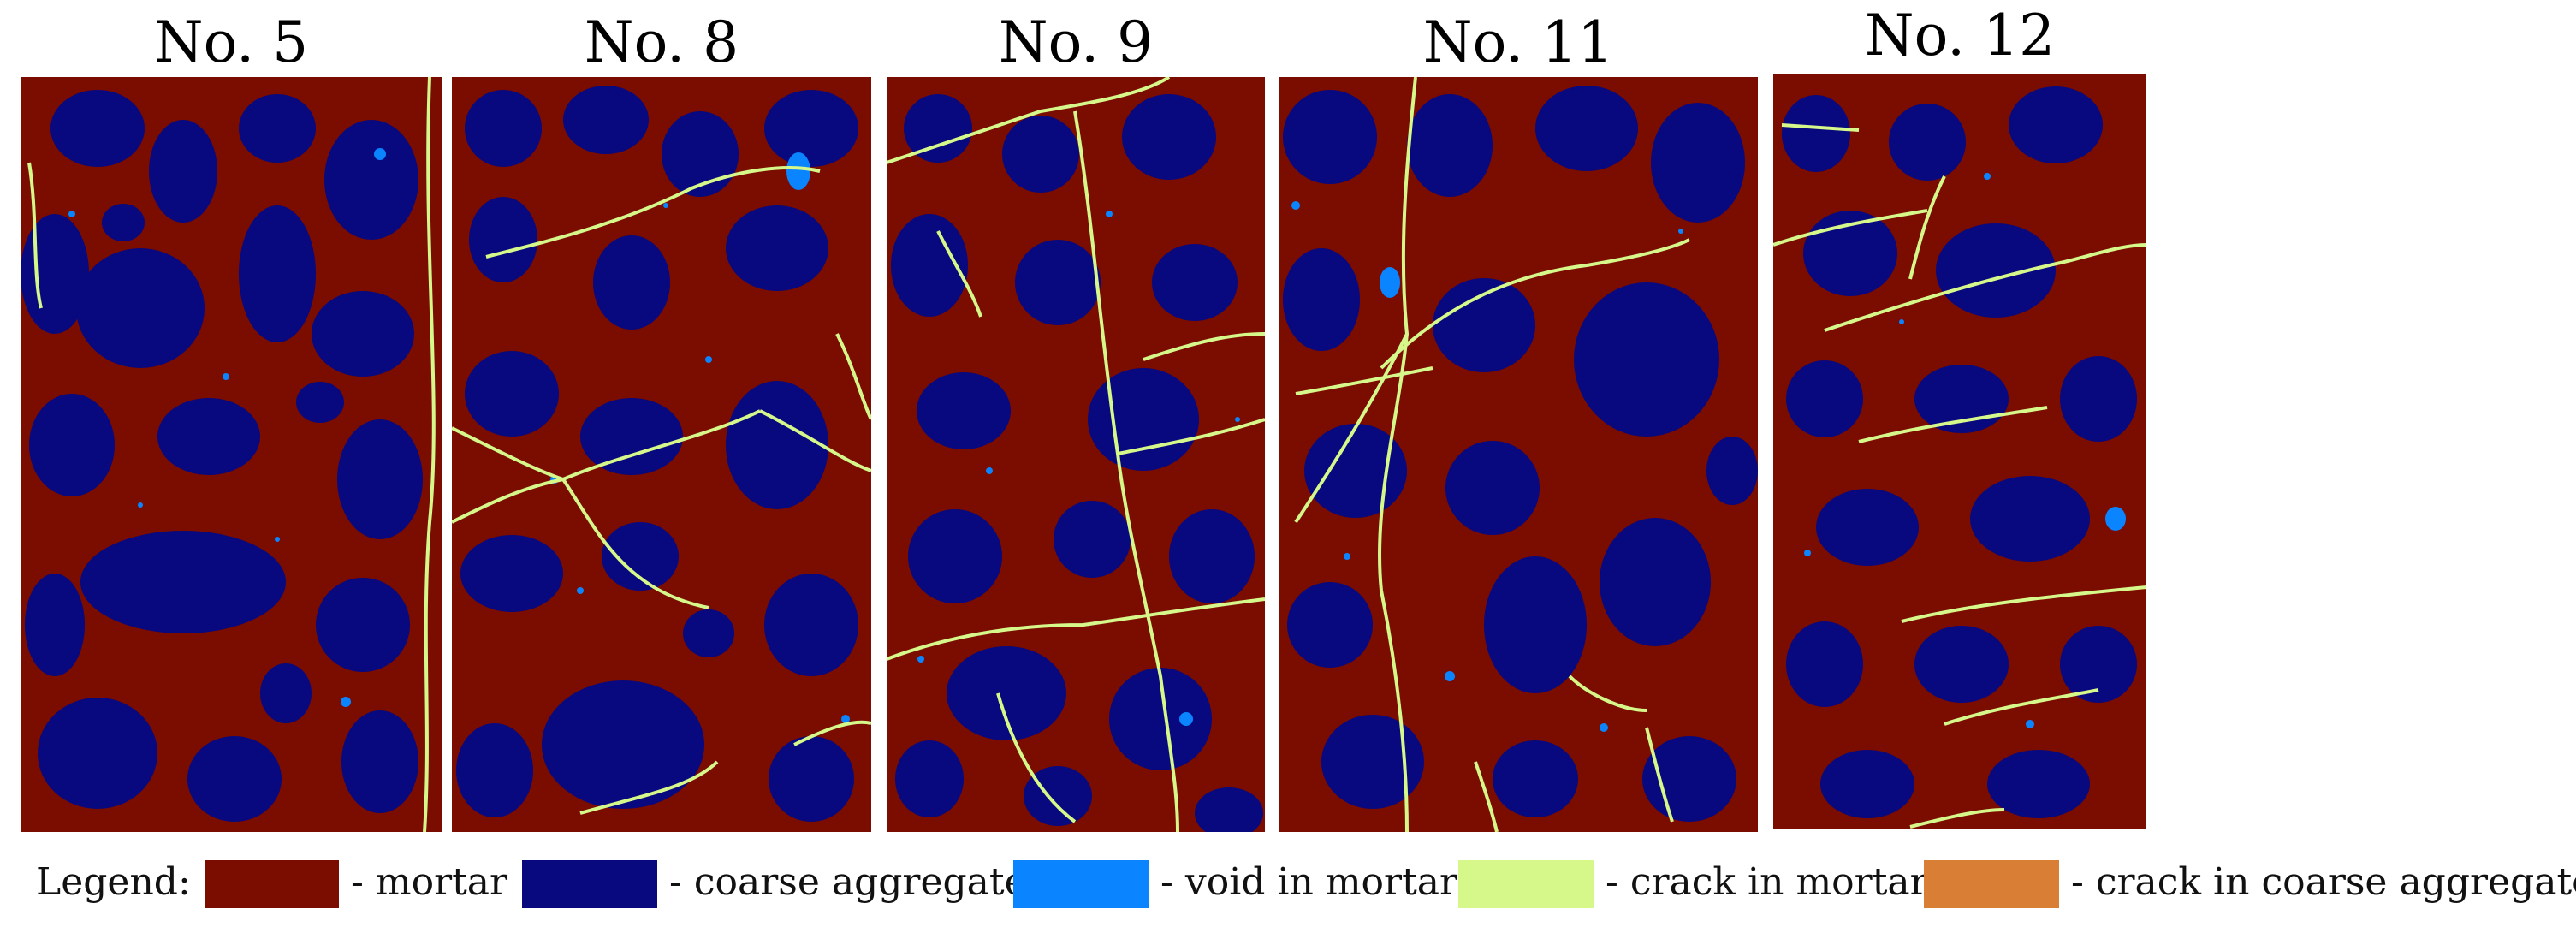 This screenshot has height=939, width=2576. I want to click on segmentation-svg-no8, so click(661, 455).